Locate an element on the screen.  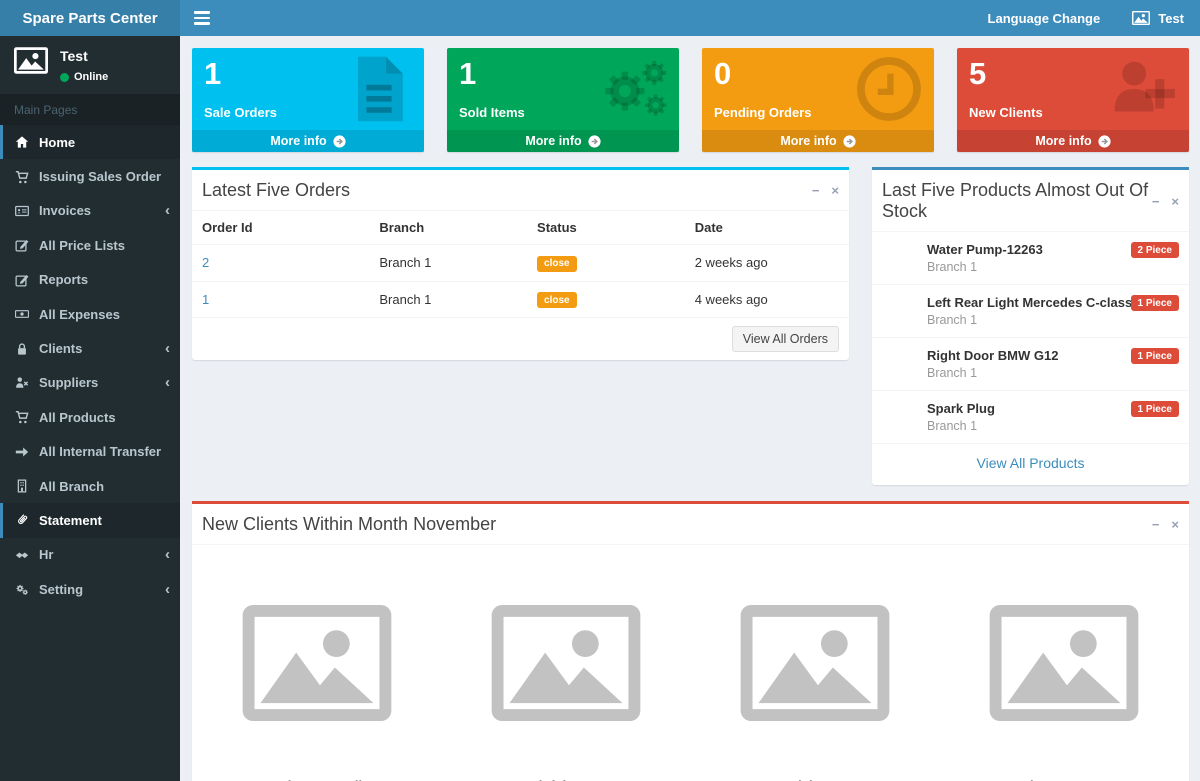
navbar-user-menu: Test is located at coordinates (1158, 18).